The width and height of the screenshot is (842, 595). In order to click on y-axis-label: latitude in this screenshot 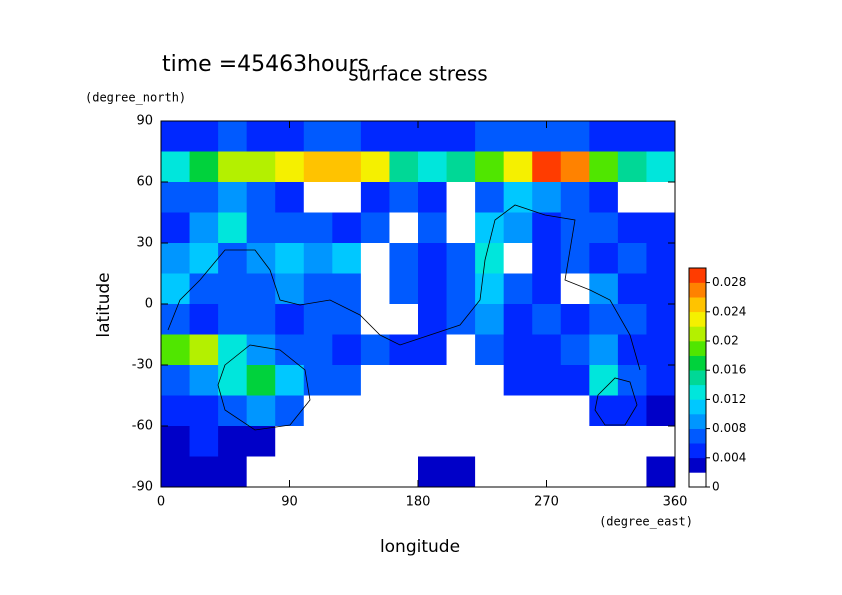, I will do `click(104, 304)`.